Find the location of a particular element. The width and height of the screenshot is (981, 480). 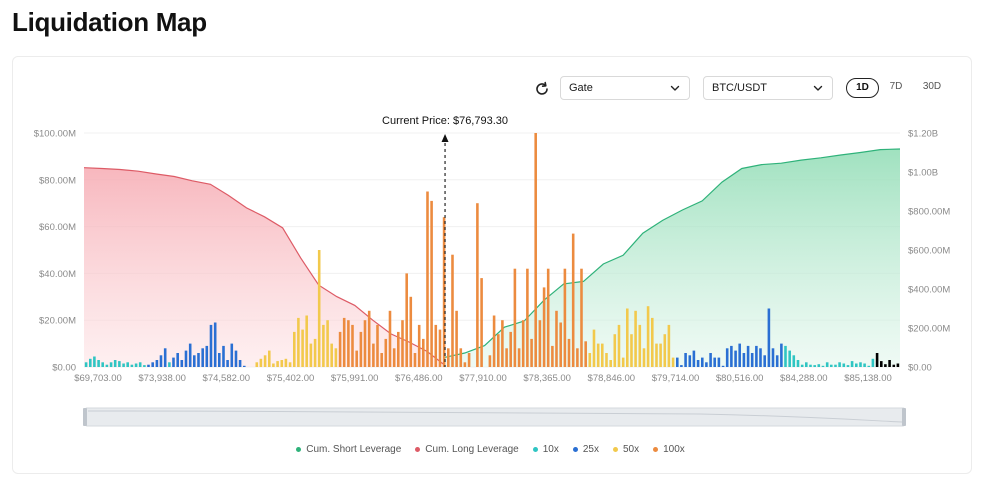

range-tab-1d: 1D is located at coordinates (862, 88).